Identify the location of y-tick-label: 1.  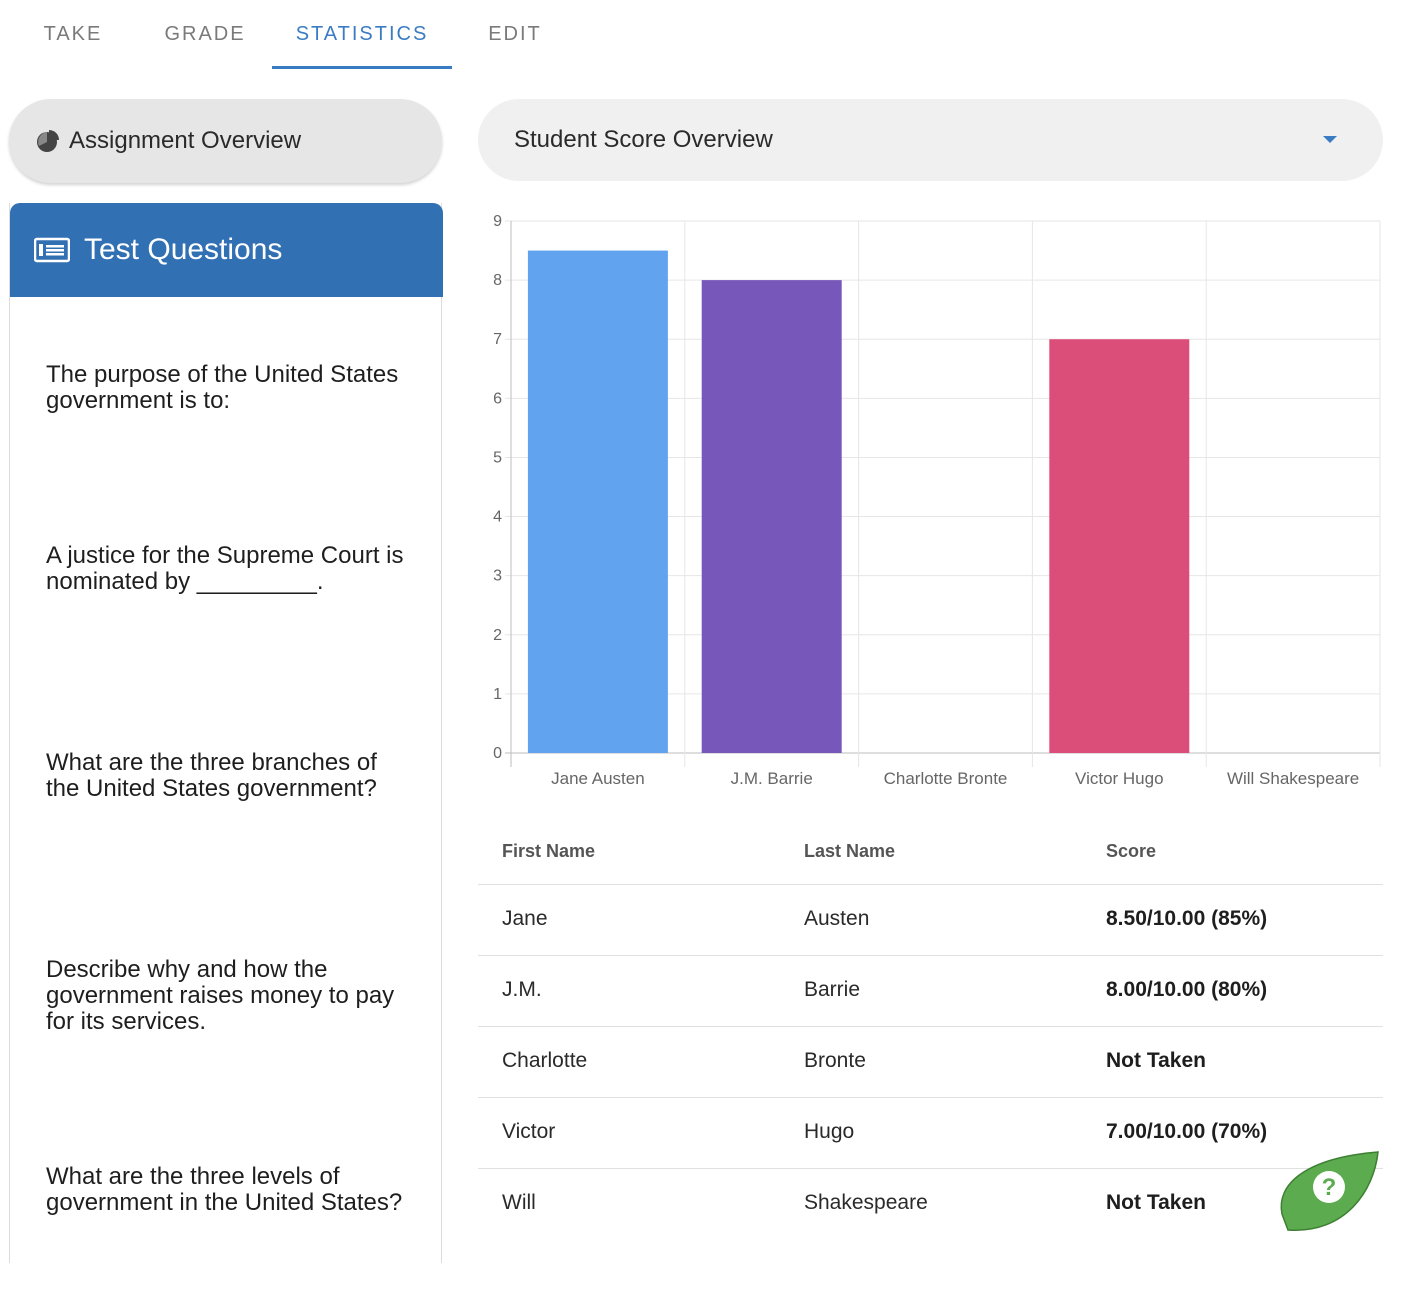
(497, 694).